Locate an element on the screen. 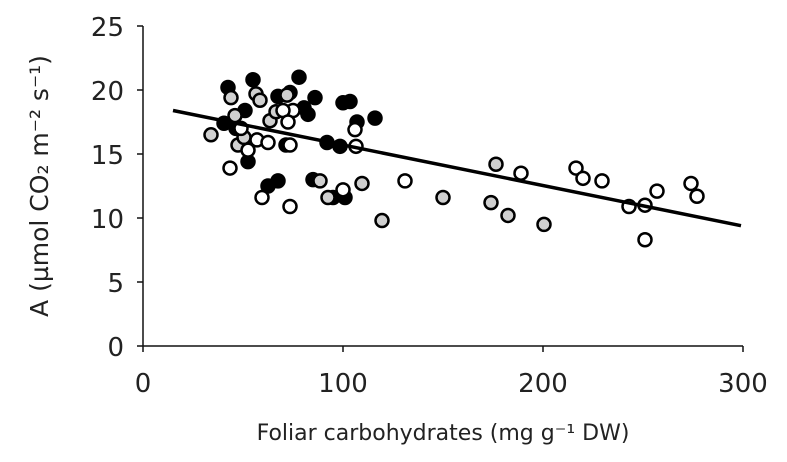 The height and width of the screenshot is (462, 787). y-tick-label: 20 is located at coordinates (107, 92).